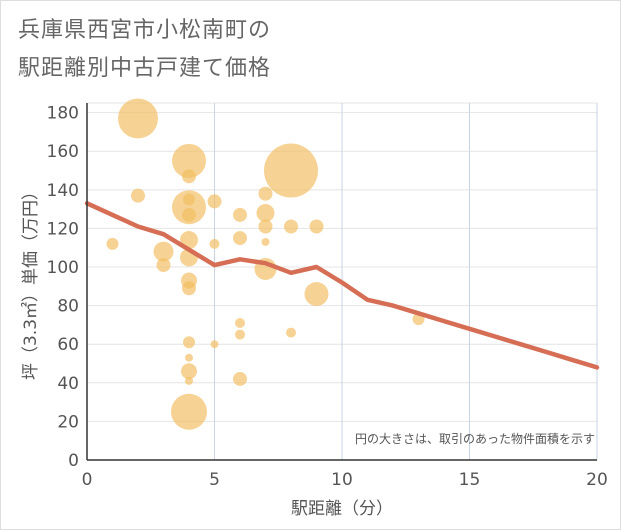  What do you see at coordinates (63, 268) in the screenshot?
I see `y-tick-label: 100` at bounding box center [63, 268].